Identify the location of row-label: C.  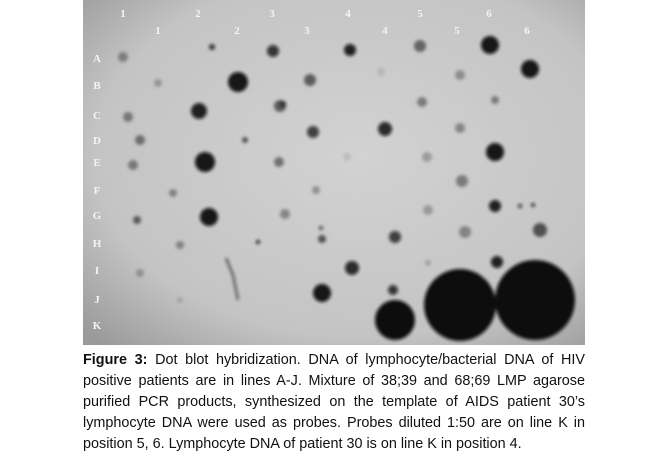
(97, 116).